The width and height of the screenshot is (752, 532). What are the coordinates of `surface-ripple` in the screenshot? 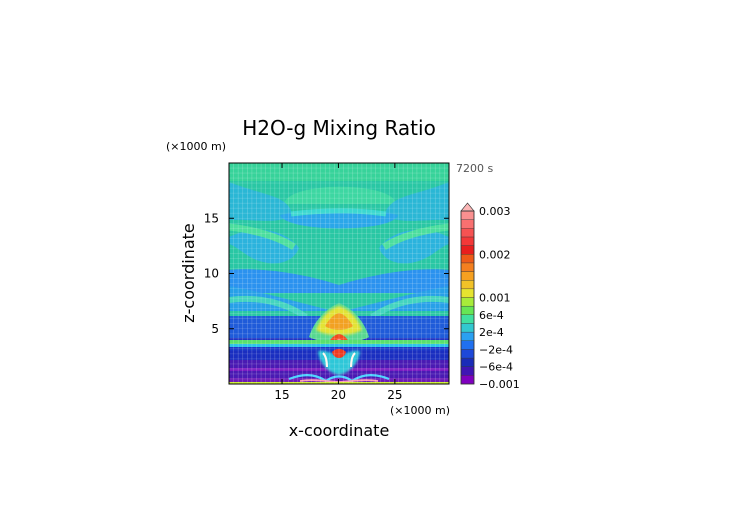 It's located at (339, 378).